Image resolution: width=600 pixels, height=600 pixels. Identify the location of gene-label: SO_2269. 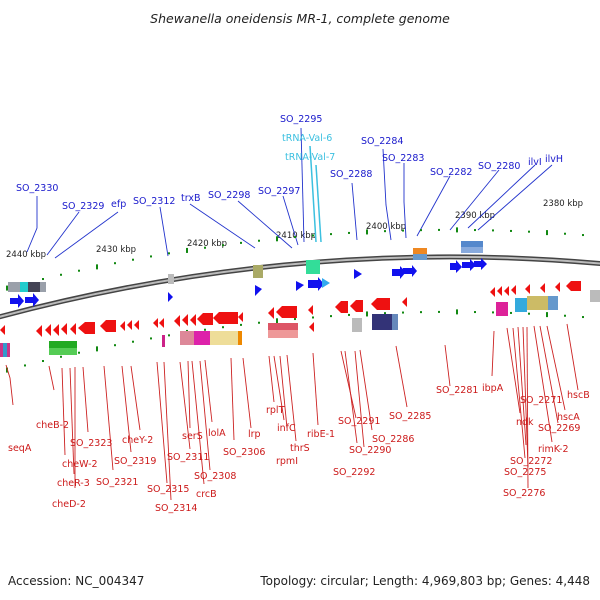
(559, 428).